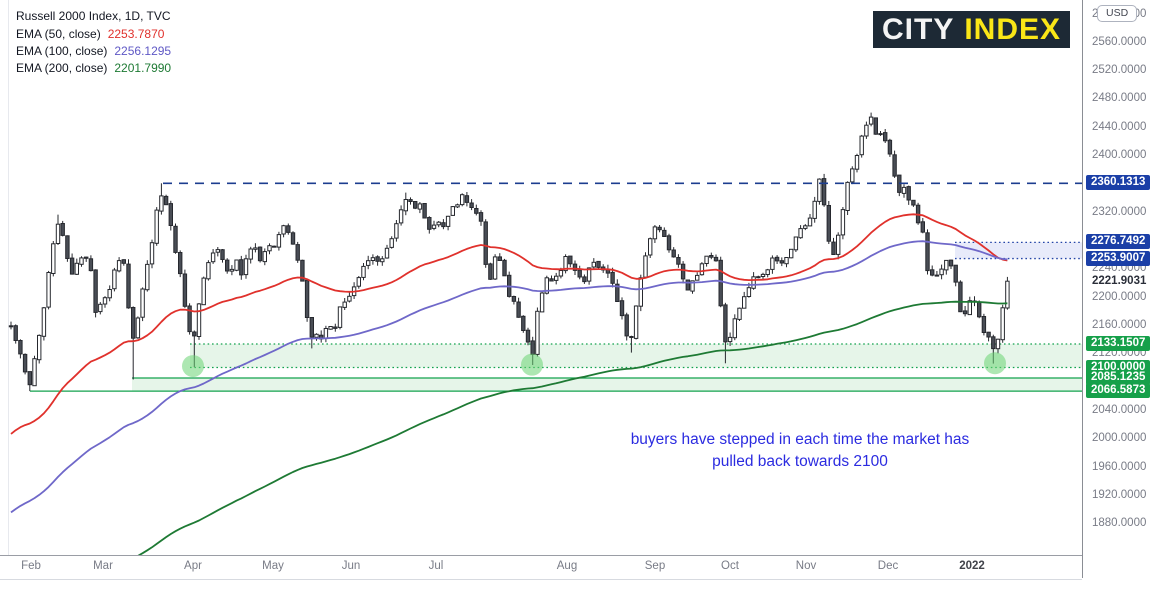 This screenshot has height=590, width=1162. What do you see at coordinates (1013, 29) in the screenshot?
I see `logo-index-text: INDEX` at bounding box center [1013, 29].